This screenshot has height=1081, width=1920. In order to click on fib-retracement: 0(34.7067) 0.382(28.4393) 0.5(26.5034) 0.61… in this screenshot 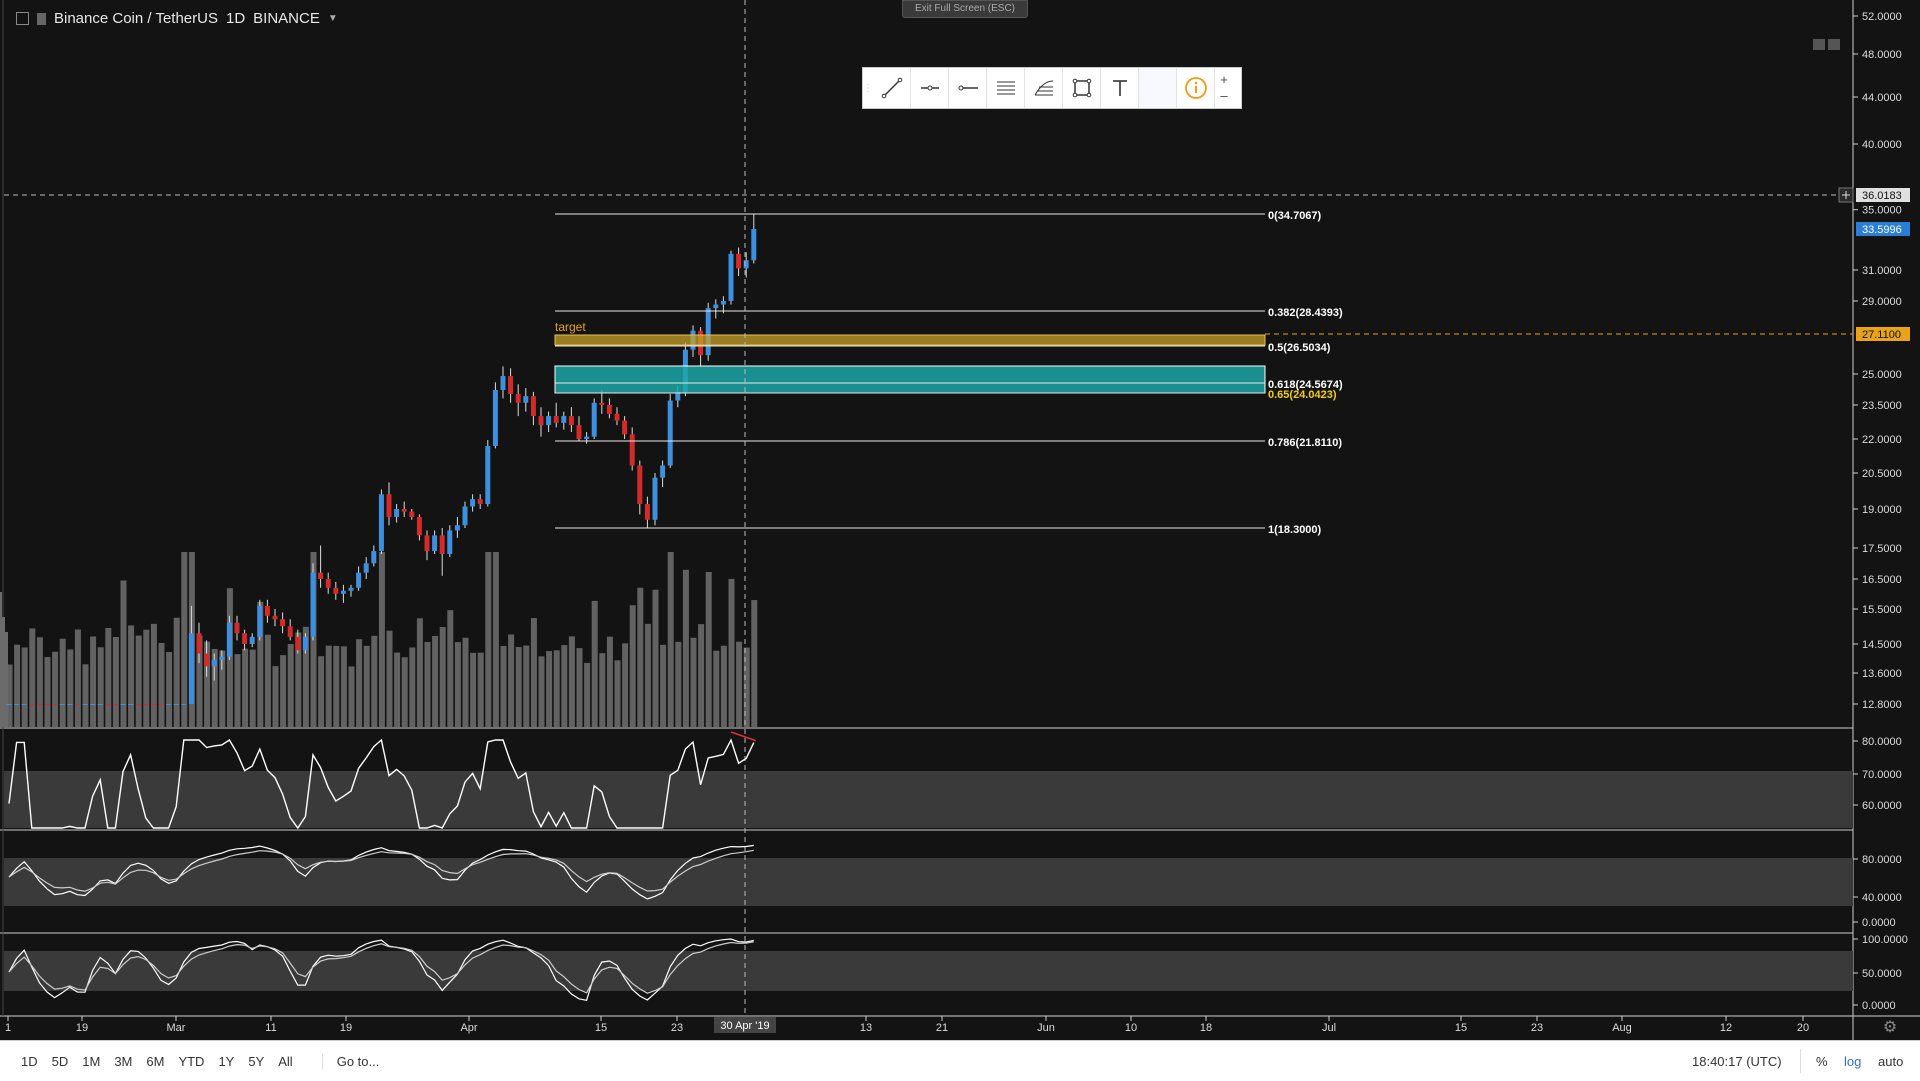, I will do `click(949, 373)`.